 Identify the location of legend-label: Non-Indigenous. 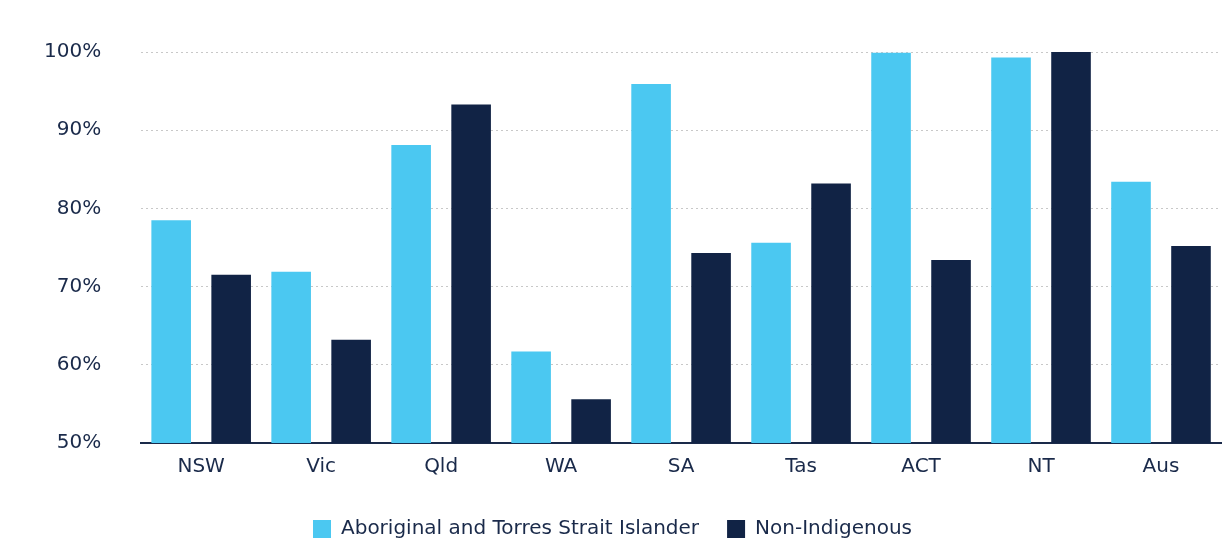
(834, 527).